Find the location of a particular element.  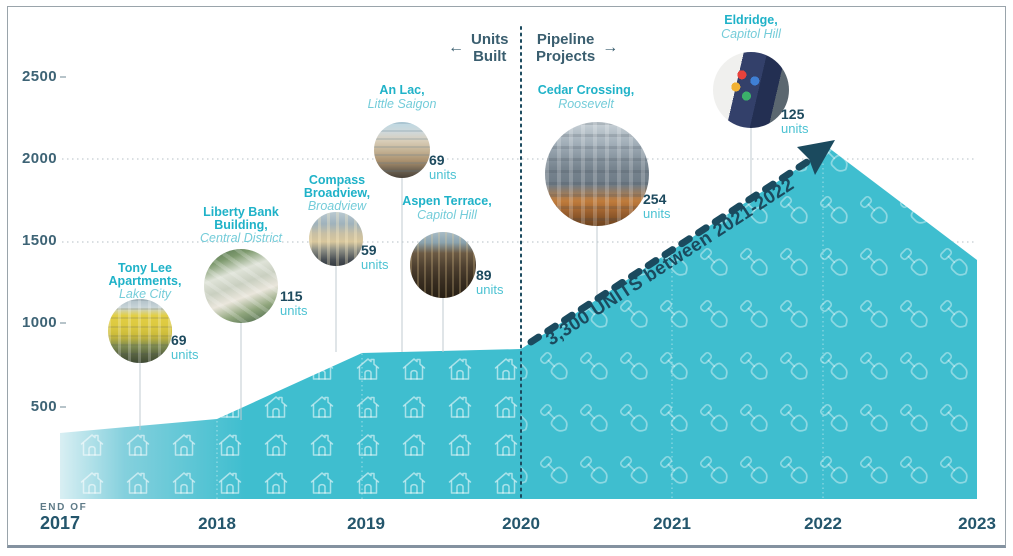

project-units-an-lac: 69 units is located at coordinates (442, 167).